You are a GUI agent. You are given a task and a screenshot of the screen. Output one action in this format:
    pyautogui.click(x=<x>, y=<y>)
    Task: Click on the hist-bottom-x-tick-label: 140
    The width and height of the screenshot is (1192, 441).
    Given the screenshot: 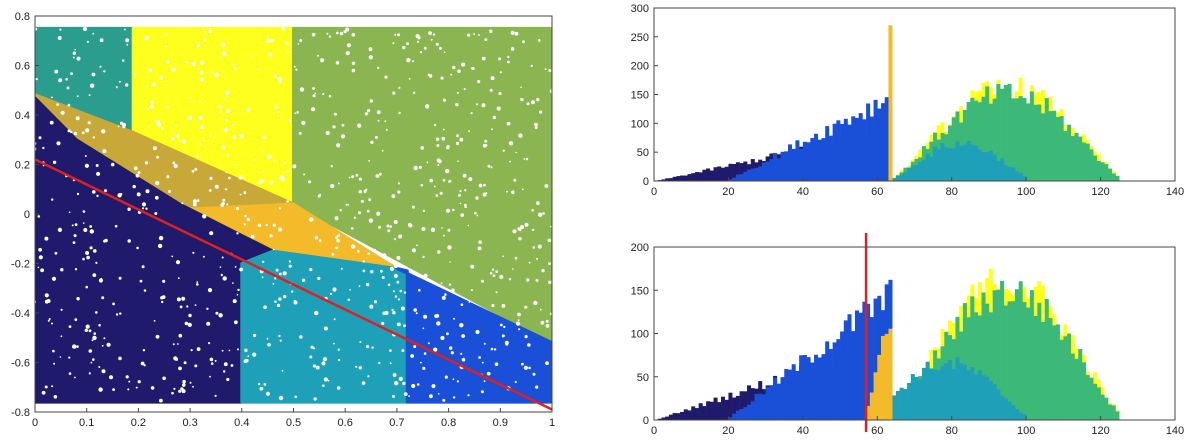 What is the action you would take?
    pyautogui.click(x=1175, y=431)
    